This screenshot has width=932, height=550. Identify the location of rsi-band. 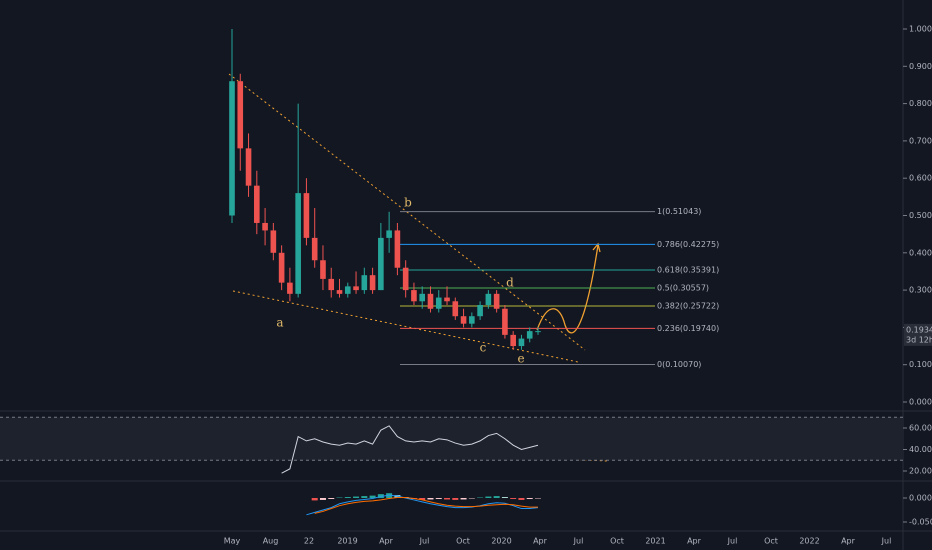
(451, 439).